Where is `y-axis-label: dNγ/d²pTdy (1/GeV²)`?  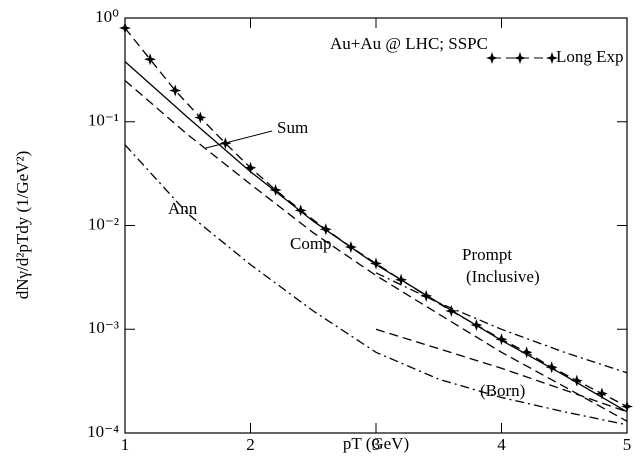 y-axis-label: dNγ/d²pTdy (1/GeV²) is located at coordinates (22, 225).